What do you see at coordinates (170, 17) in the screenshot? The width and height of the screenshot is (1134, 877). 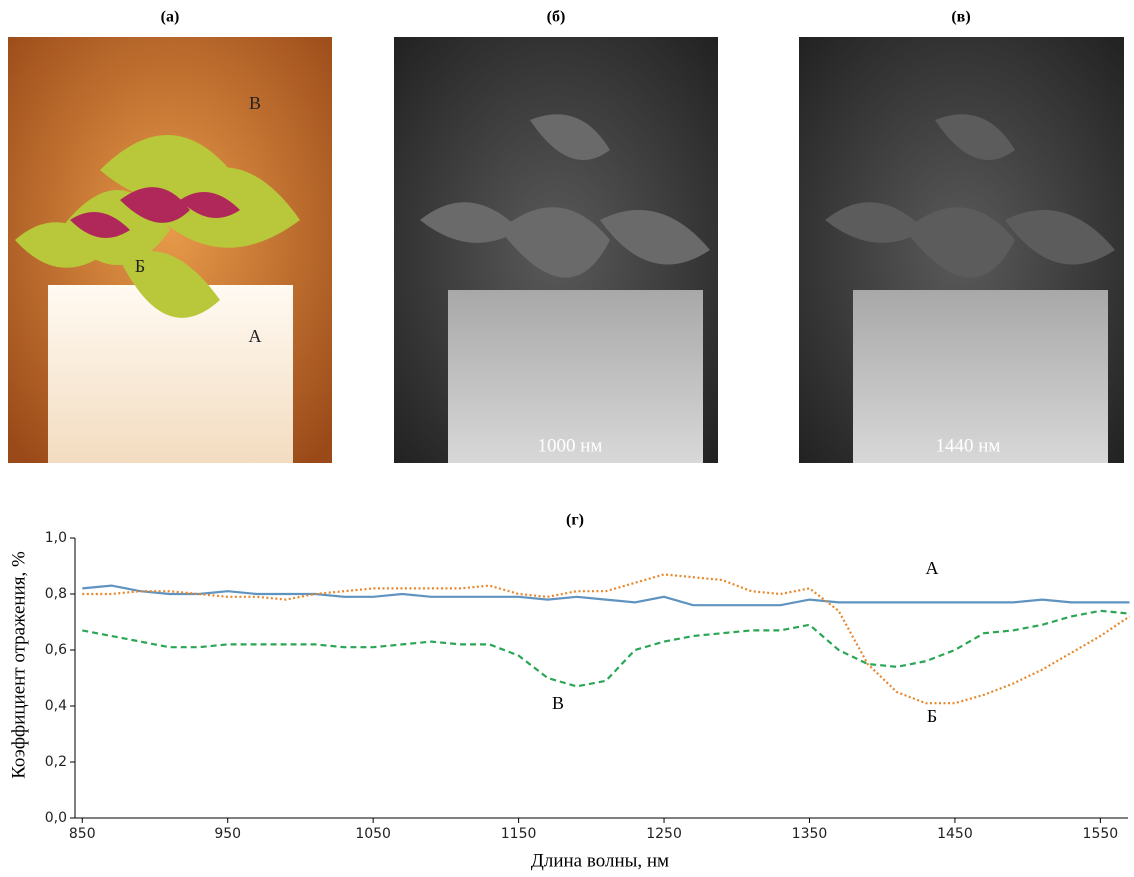 I see `panel-label: (а)` at bounding box center [170, 17].